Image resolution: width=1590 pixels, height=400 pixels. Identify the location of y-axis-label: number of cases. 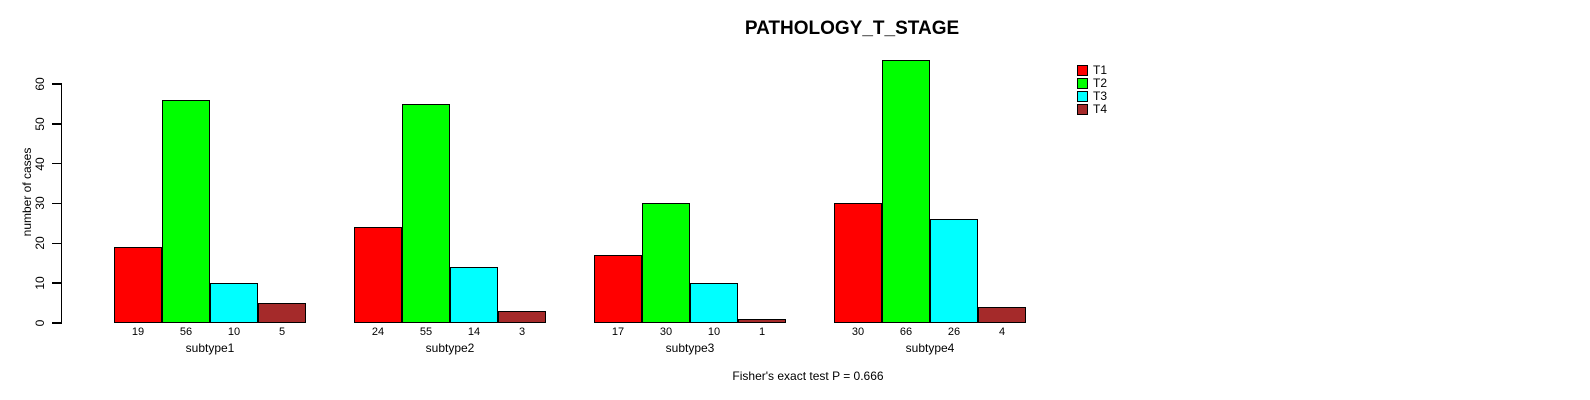
(27, 192).